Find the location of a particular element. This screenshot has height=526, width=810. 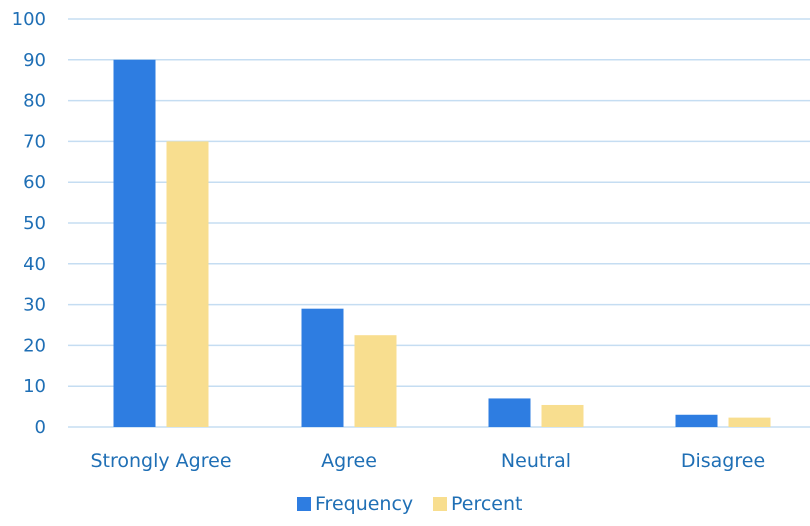

y-tick-label: 90 is located at coordinates (34, 60).